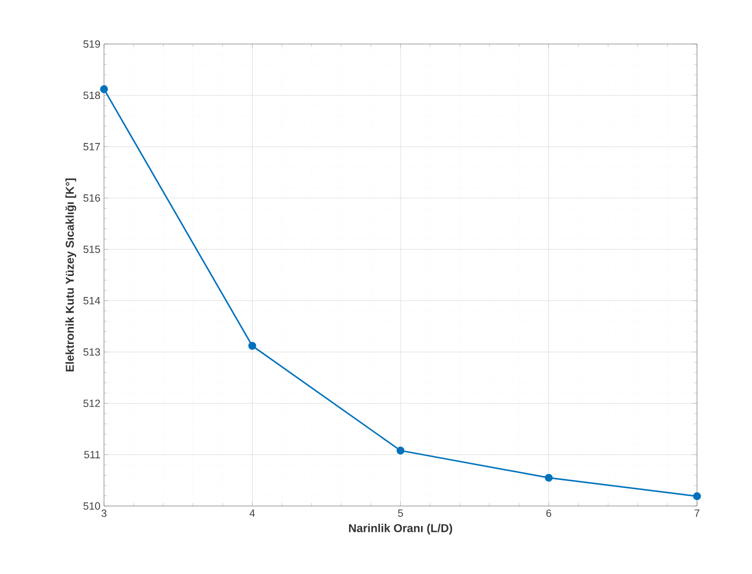 This screenshot has width=752, height=574. I want to click on x-tick-label: 3, so click(103, 513).